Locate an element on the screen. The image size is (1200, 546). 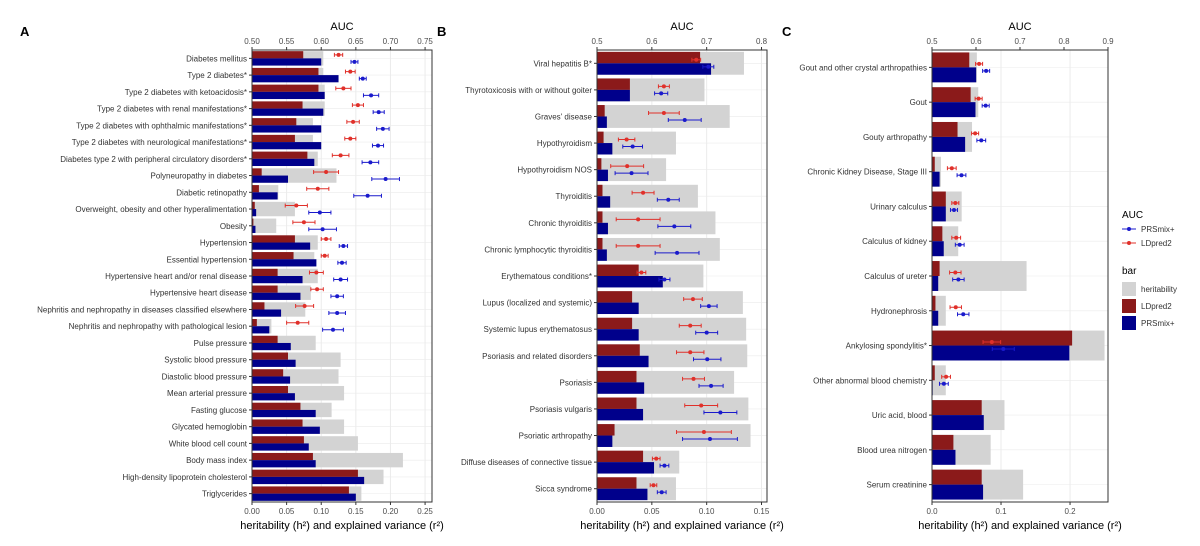
category-label: Graves' disease is located at coordinates (564, 116).